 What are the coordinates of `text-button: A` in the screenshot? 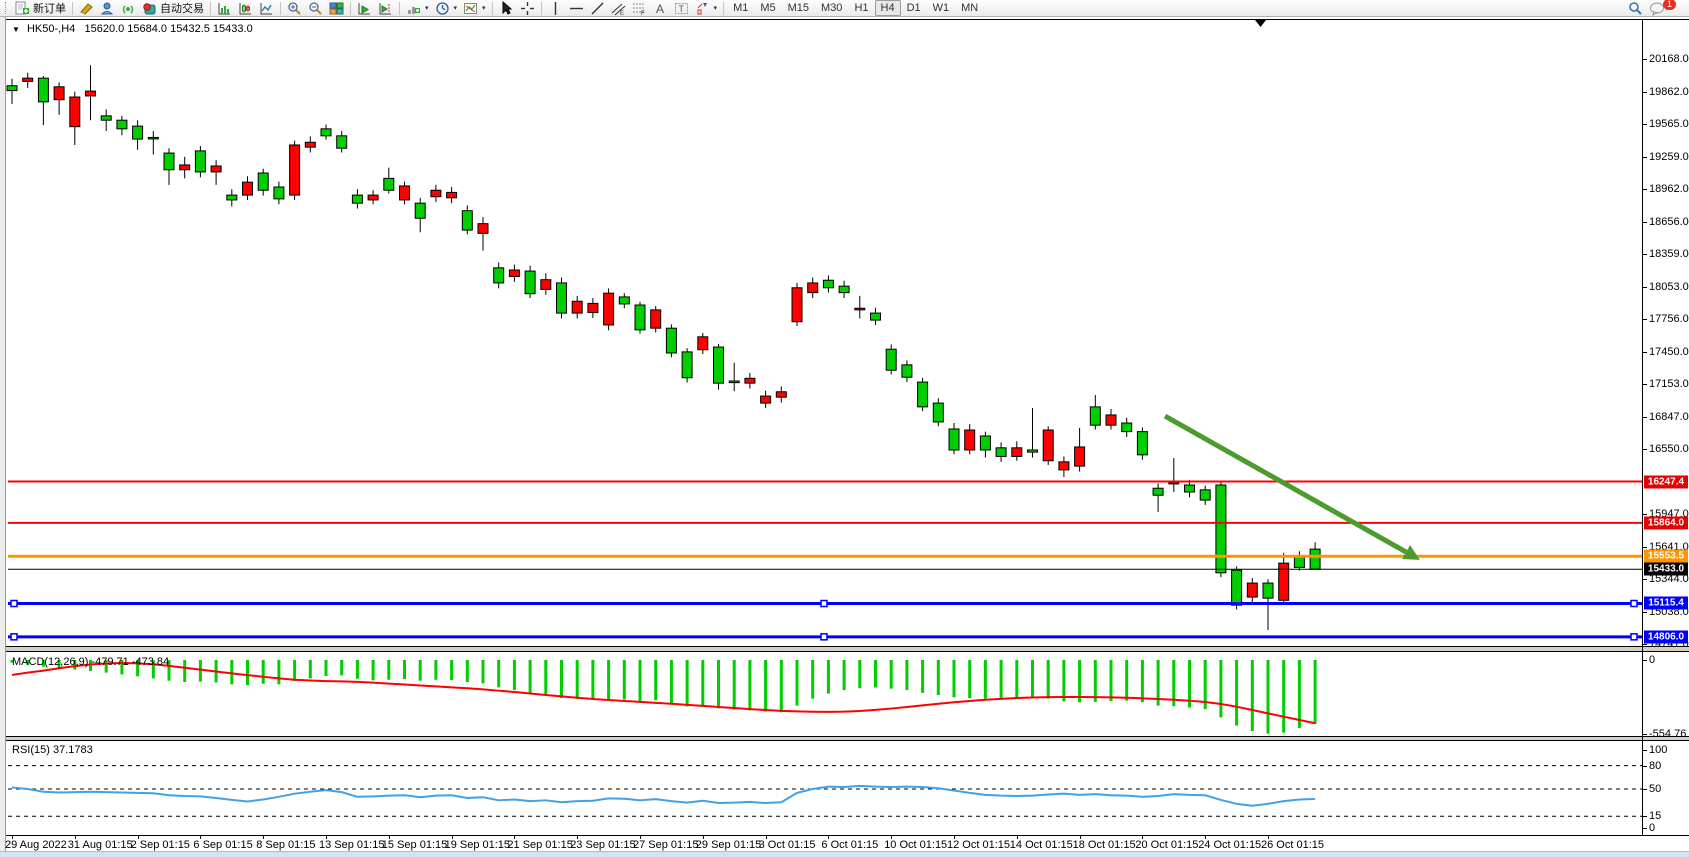 It's located at (660, 8).